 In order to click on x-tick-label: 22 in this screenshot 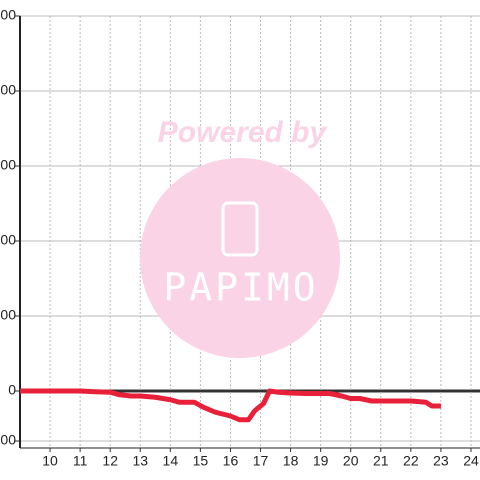, I will do `click(411, 461)`.